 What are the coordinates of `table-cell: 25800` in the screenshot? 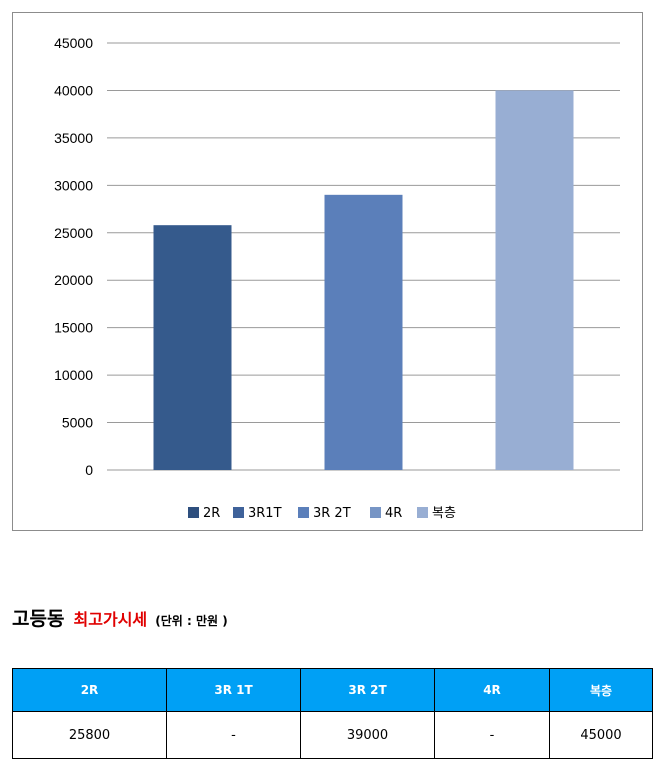 It's located at (89, 735).